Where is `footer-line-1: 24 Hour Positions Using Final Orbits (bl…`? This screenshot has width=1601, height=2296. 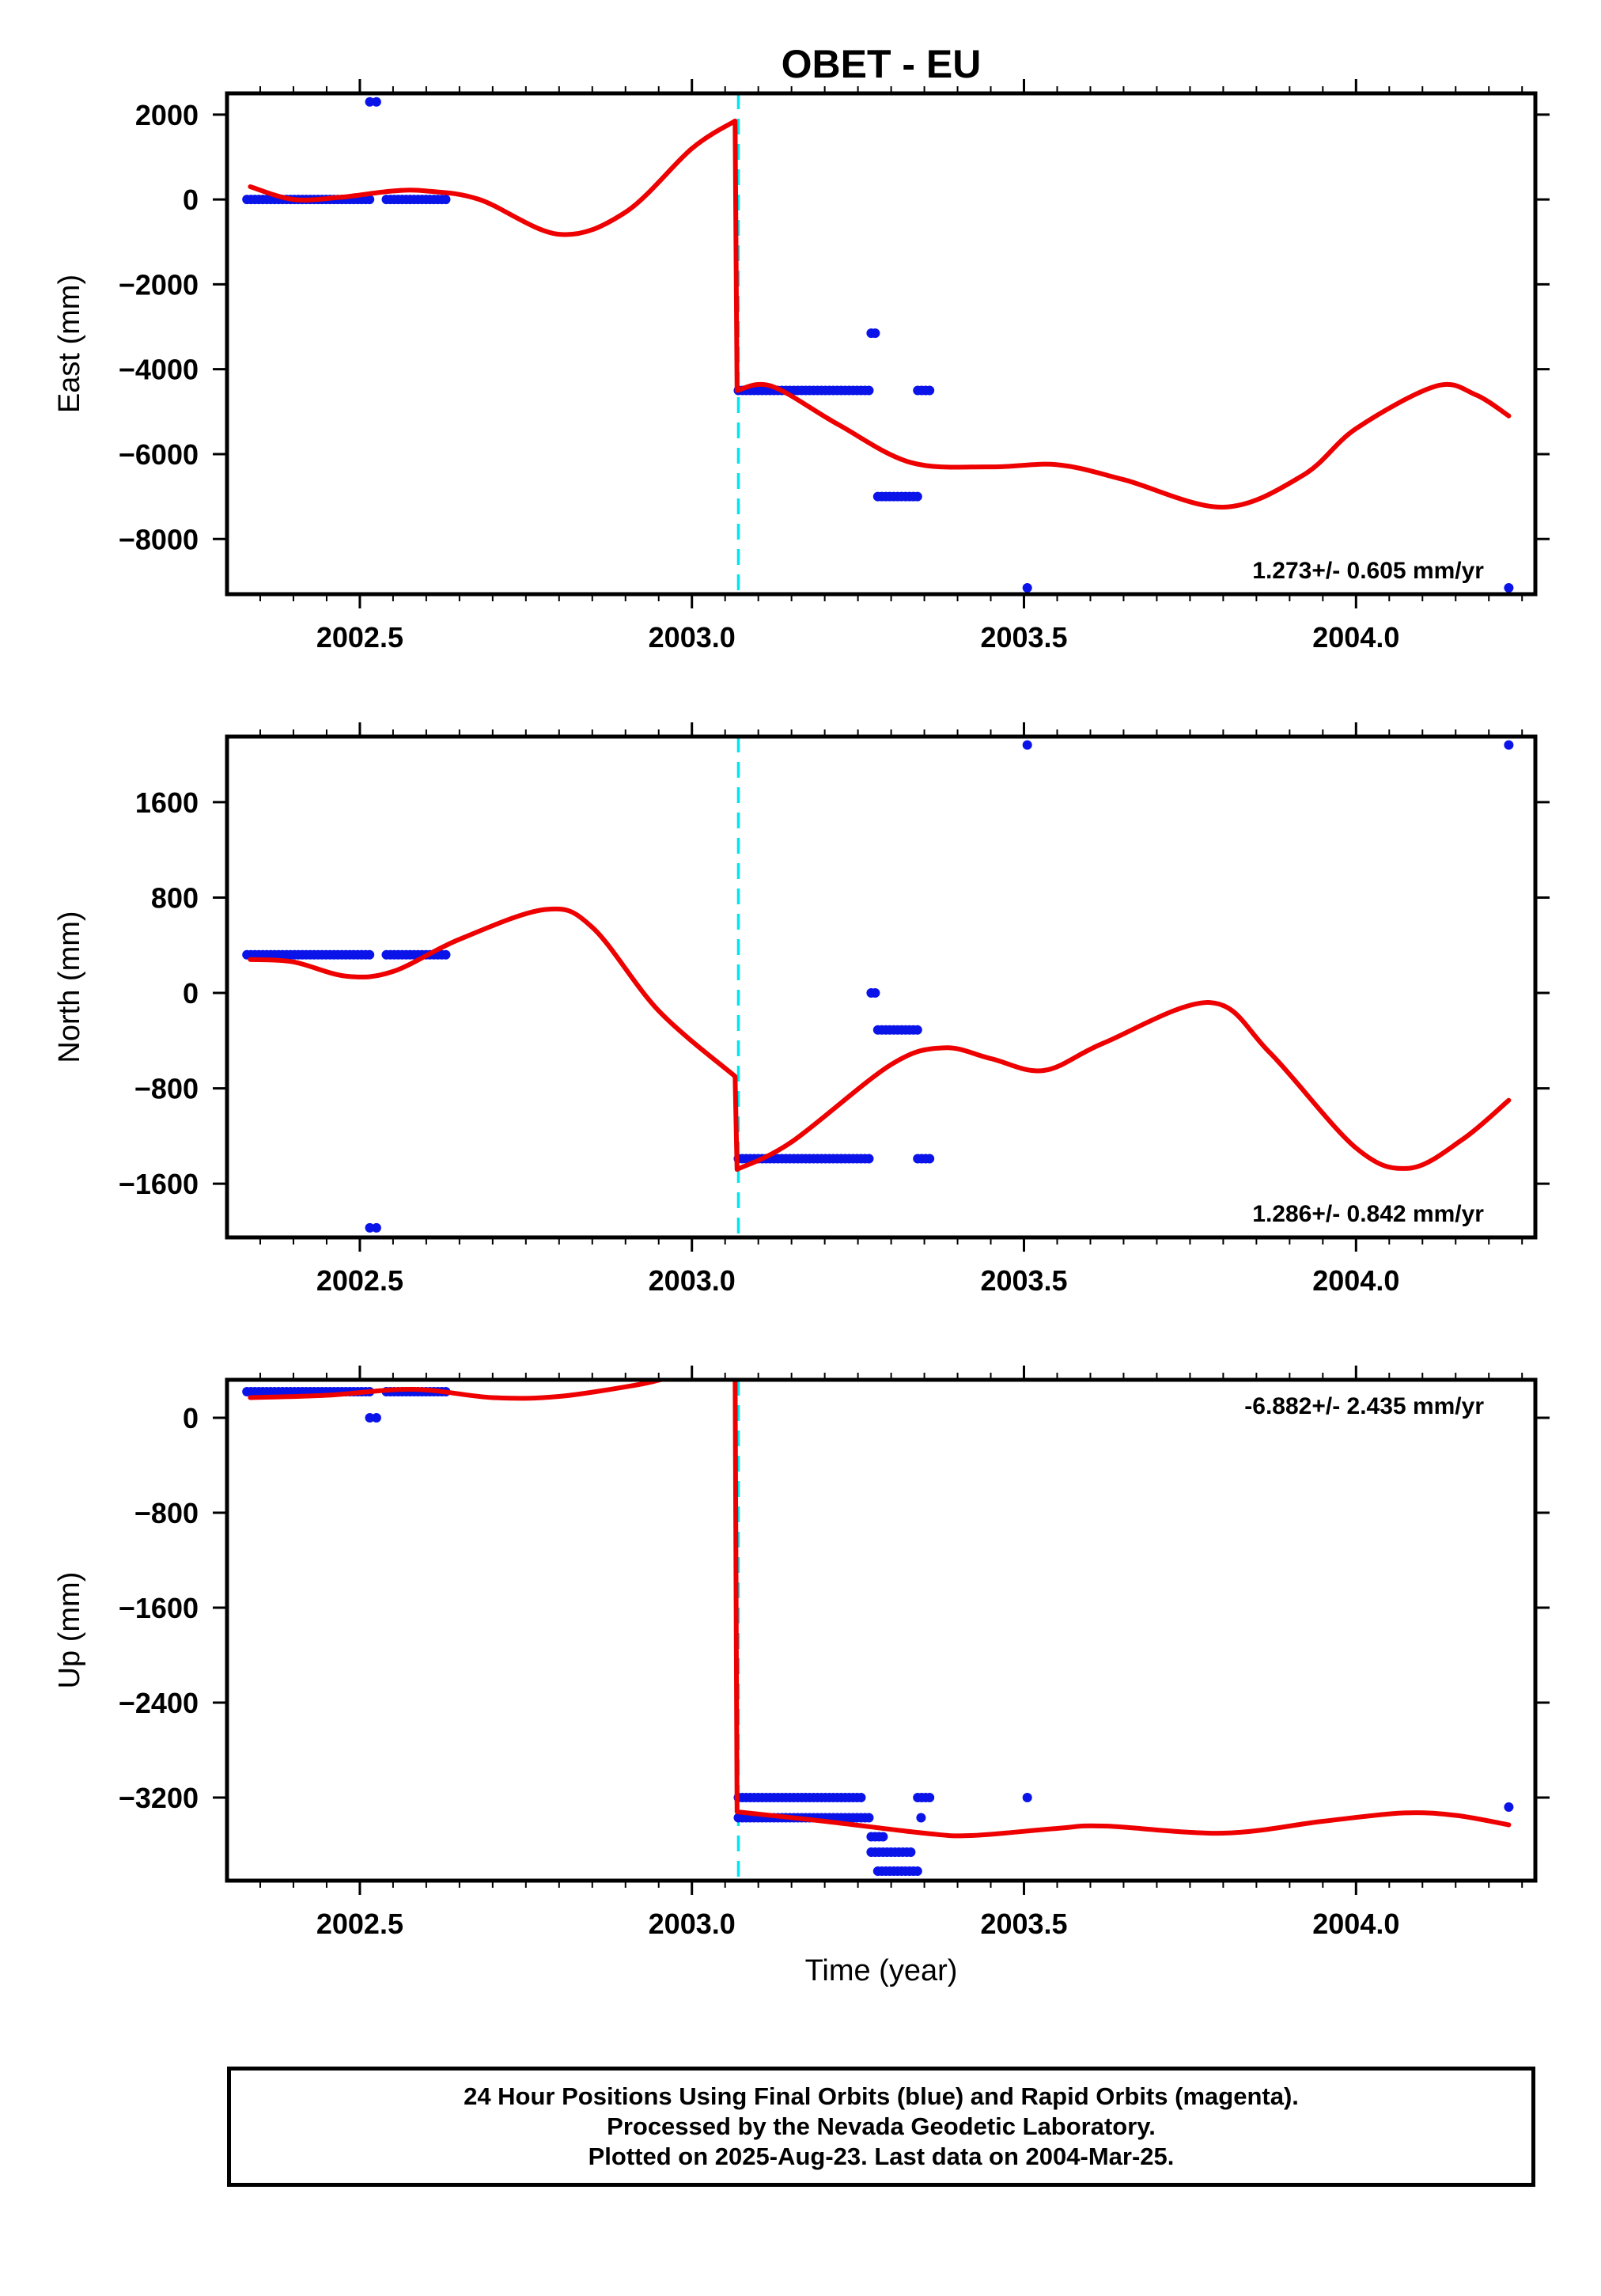
footer-line-1: 24 Hour Positions Using Final Orbits (bl… is located at coordinates (882, 2096).